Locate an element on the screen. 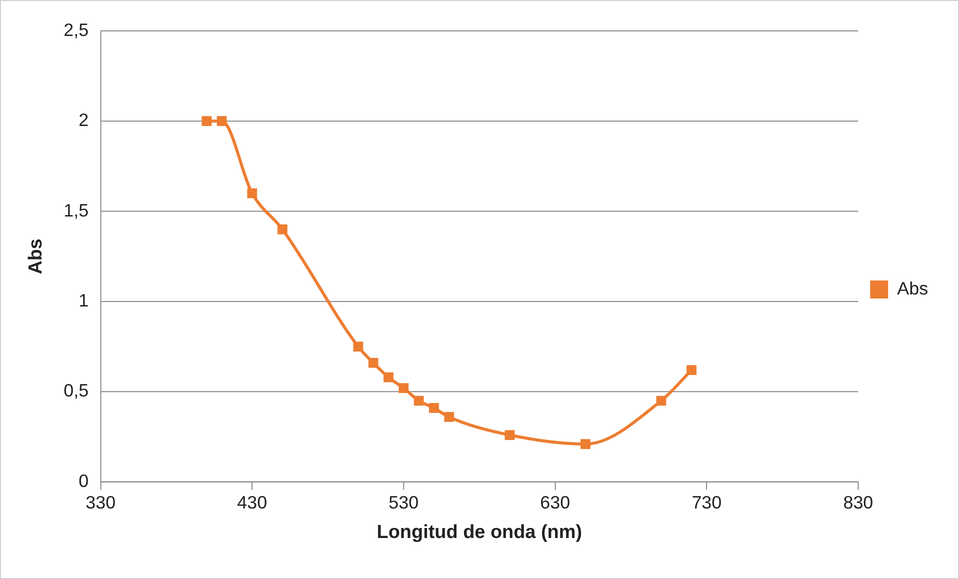 The height and width of the screenshot is (579, 959). y-tick-label: 1,5 is located at coordinates (76, 210).